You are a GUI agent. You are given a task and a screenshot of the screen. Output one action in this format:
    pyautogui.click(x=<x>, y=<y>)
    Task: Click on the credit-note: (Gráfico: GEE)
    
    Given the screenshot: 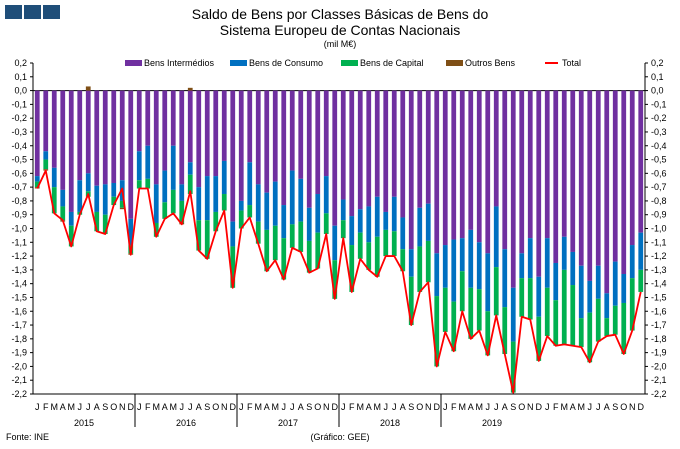 What is the action you would take?
    pyautogui.click(x=340, y=437)
    